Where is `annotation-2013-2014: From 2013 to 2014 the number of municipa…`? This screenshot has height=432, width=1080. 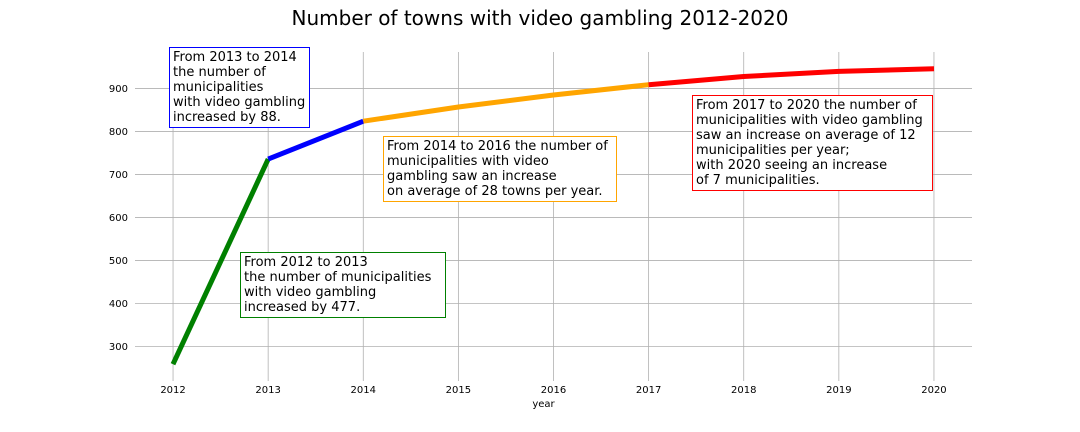 annotation-2013-2014: From 2013 to 2014 the number of municipa… is located at coordinates (239, 87).